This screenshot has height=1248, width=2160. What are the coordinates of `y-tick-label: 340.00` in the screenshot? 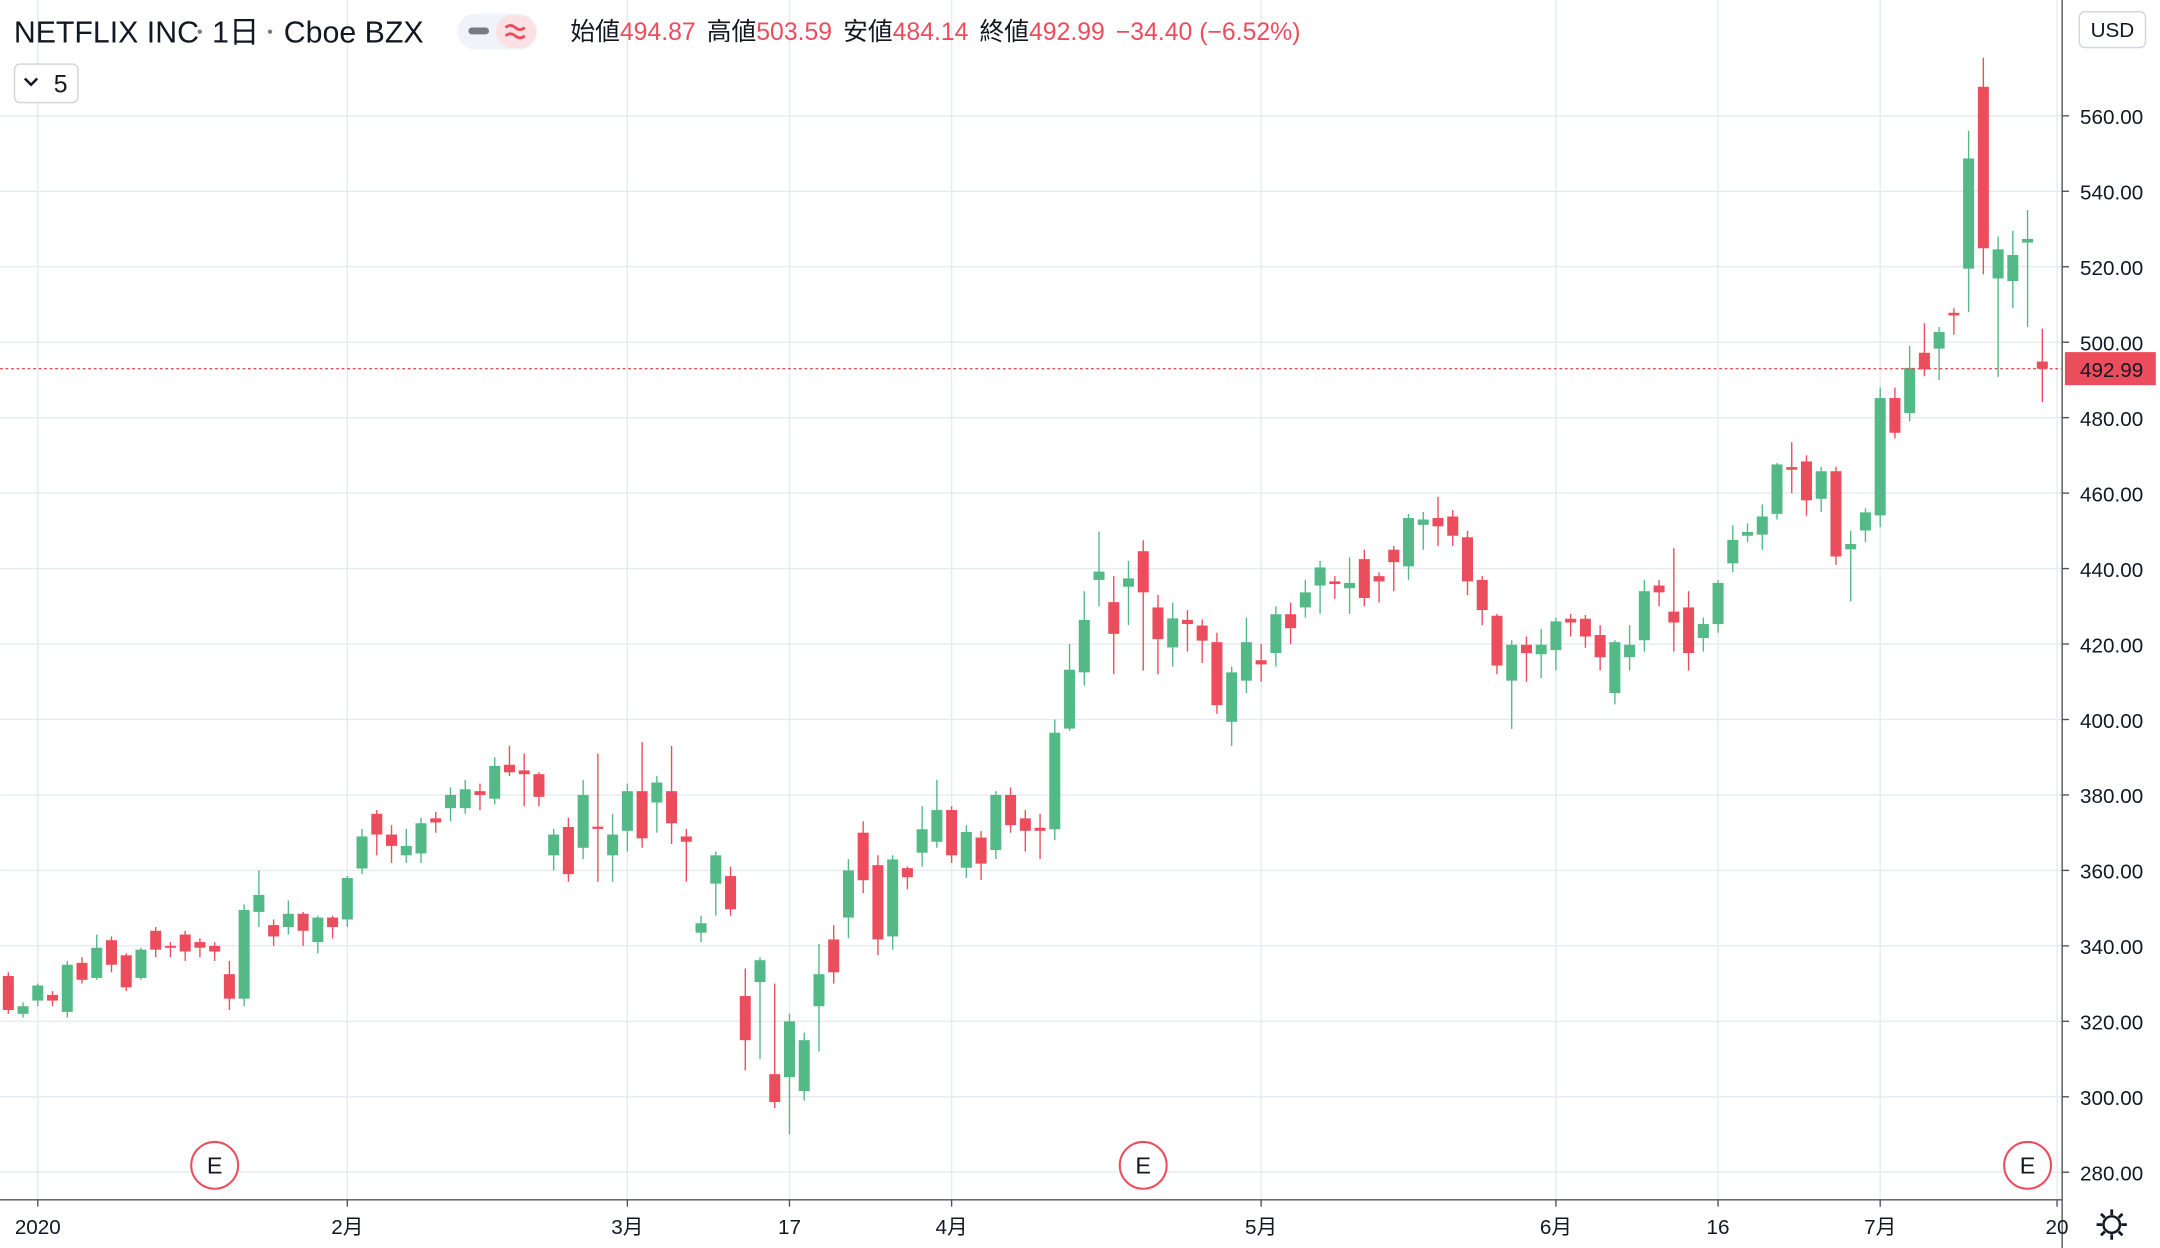 It's located at (2111, 947).